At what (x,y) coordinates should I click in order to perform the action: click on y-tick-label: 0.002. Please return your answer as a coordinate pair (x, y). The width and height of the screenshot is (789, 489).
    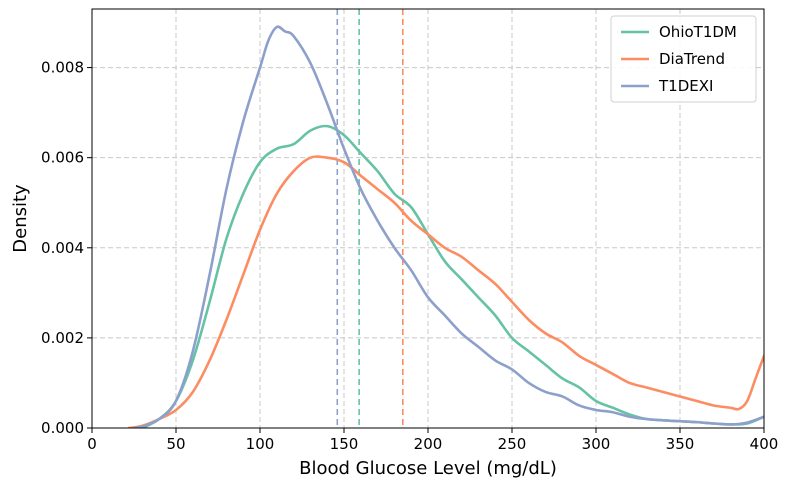
    Looking at the image, I should click on (62, 338).